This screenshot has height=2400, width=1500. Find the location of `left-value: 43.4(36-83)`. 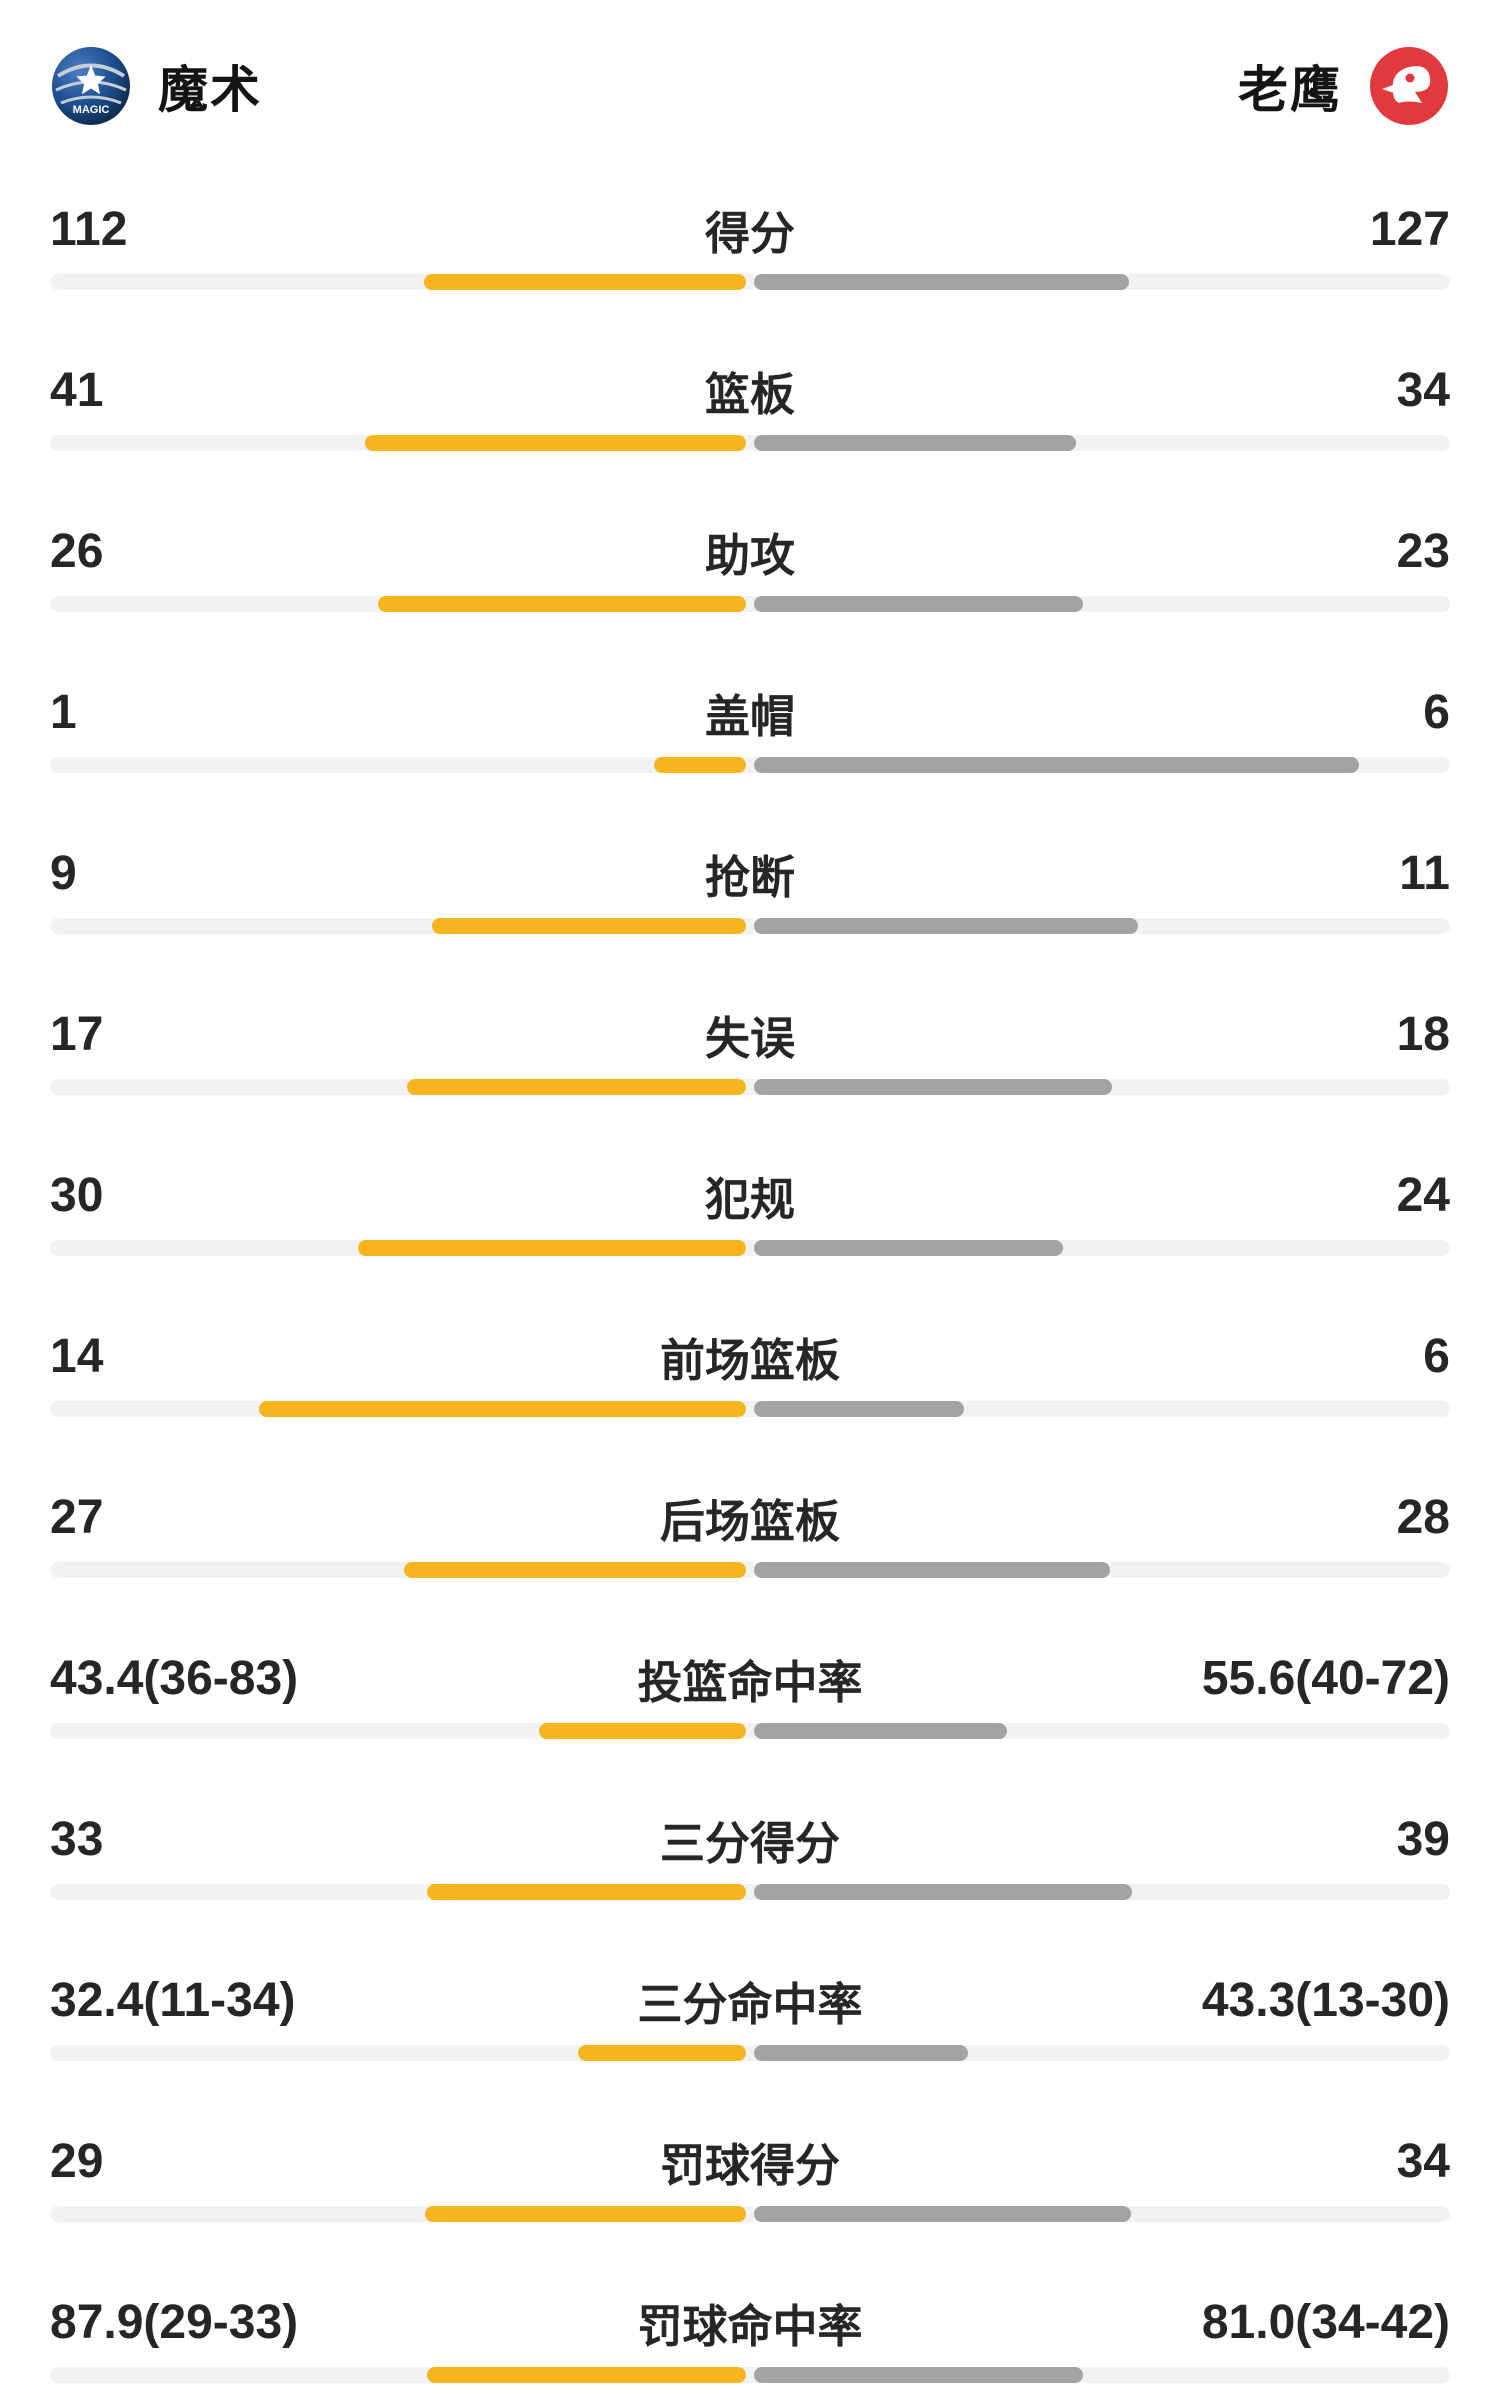

left-value: 43.4(36-83) is located at coordinates (174, 1678).